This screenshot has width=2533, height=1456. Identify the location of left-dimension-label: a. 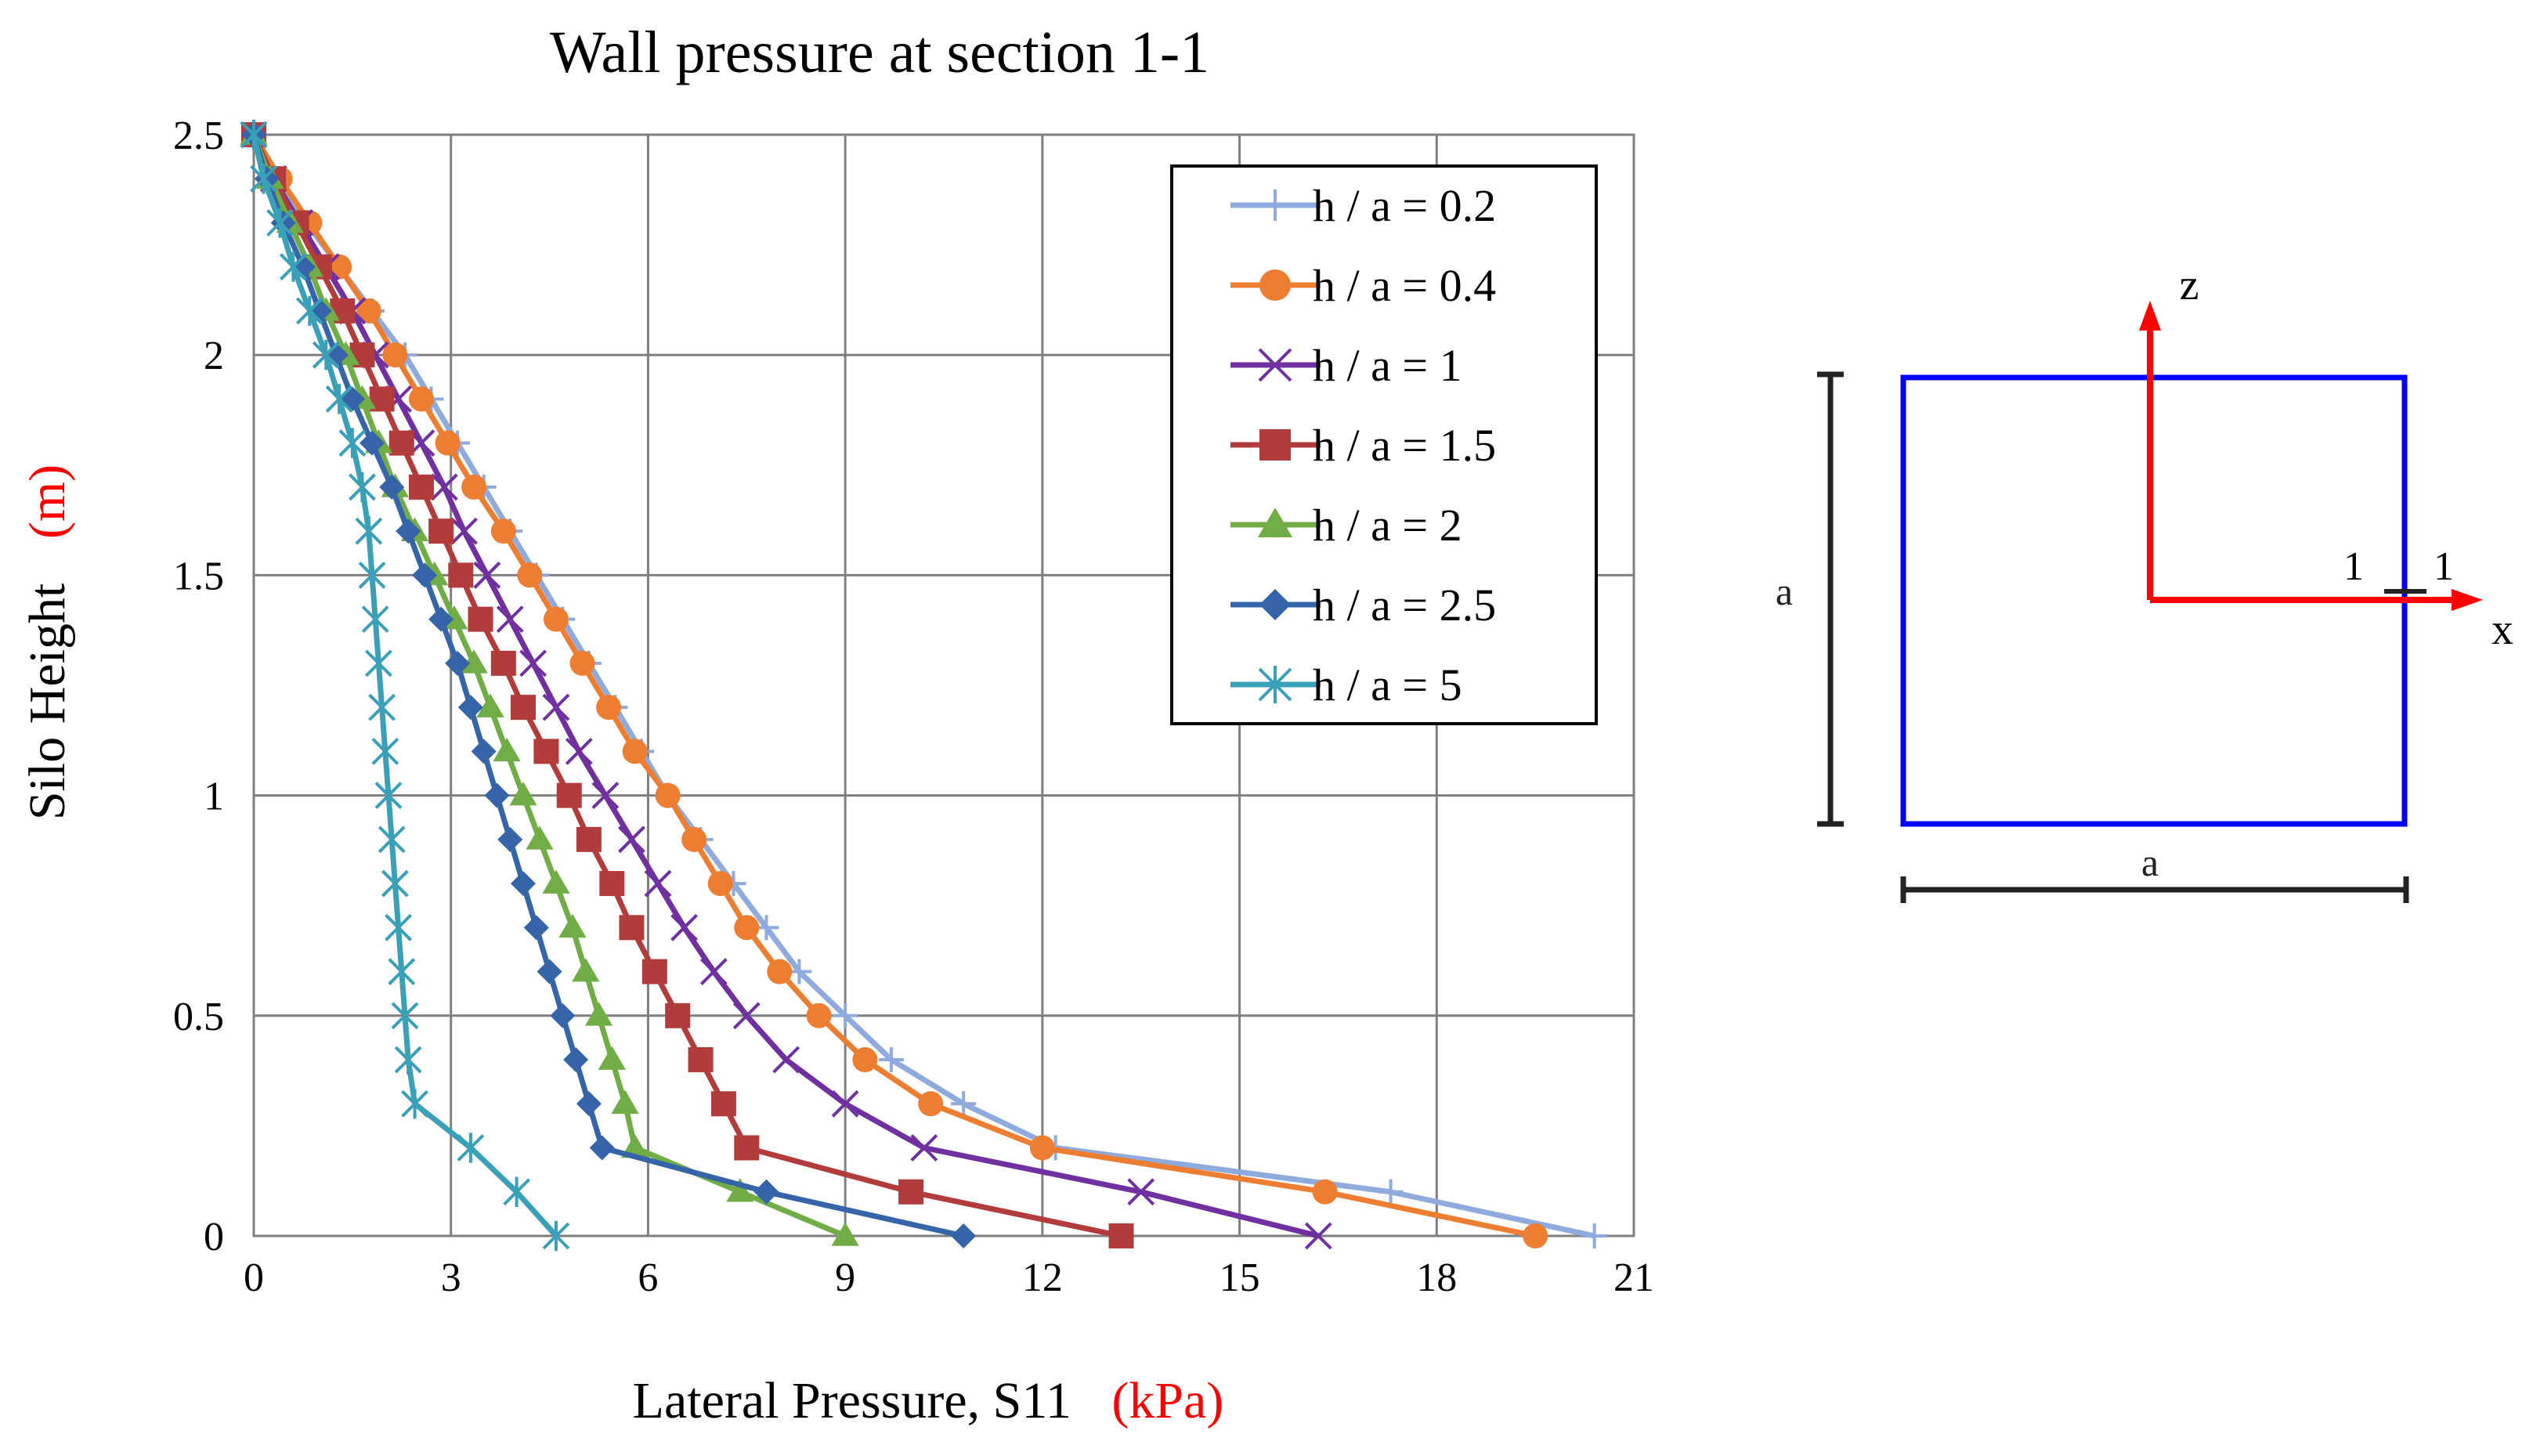
(1785, 591).